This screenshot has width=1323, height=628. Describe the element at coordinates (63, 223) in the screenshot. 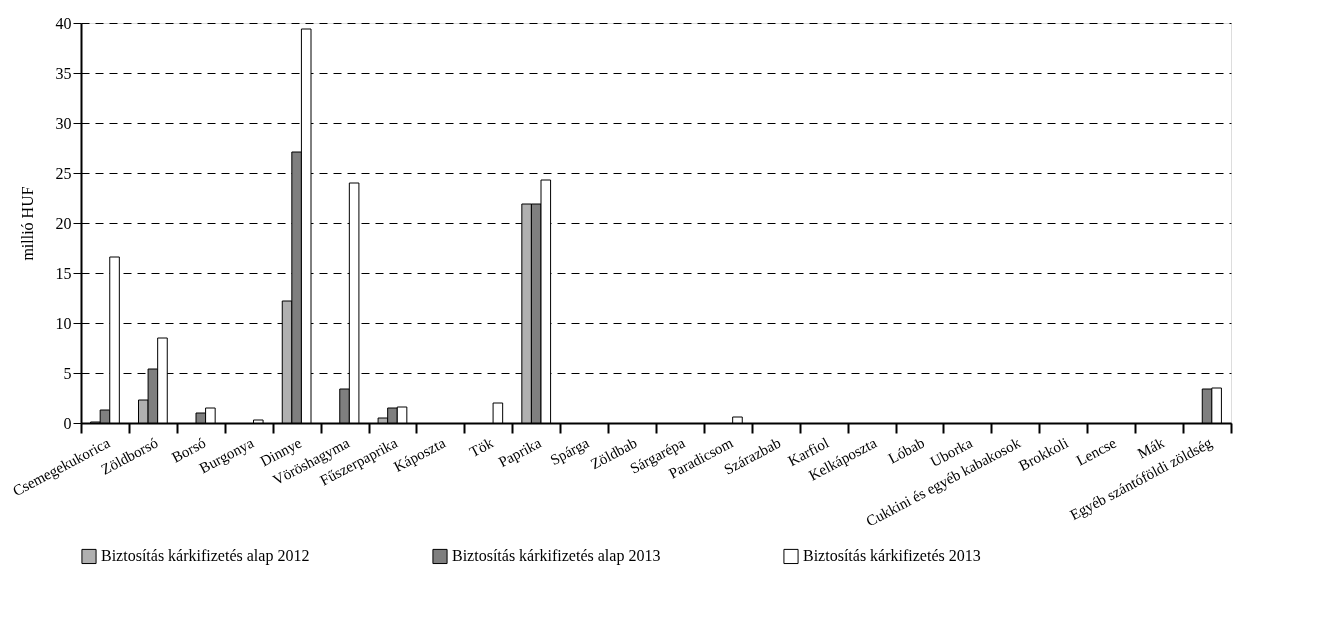

I see `y-tick-label: 20` at that location.